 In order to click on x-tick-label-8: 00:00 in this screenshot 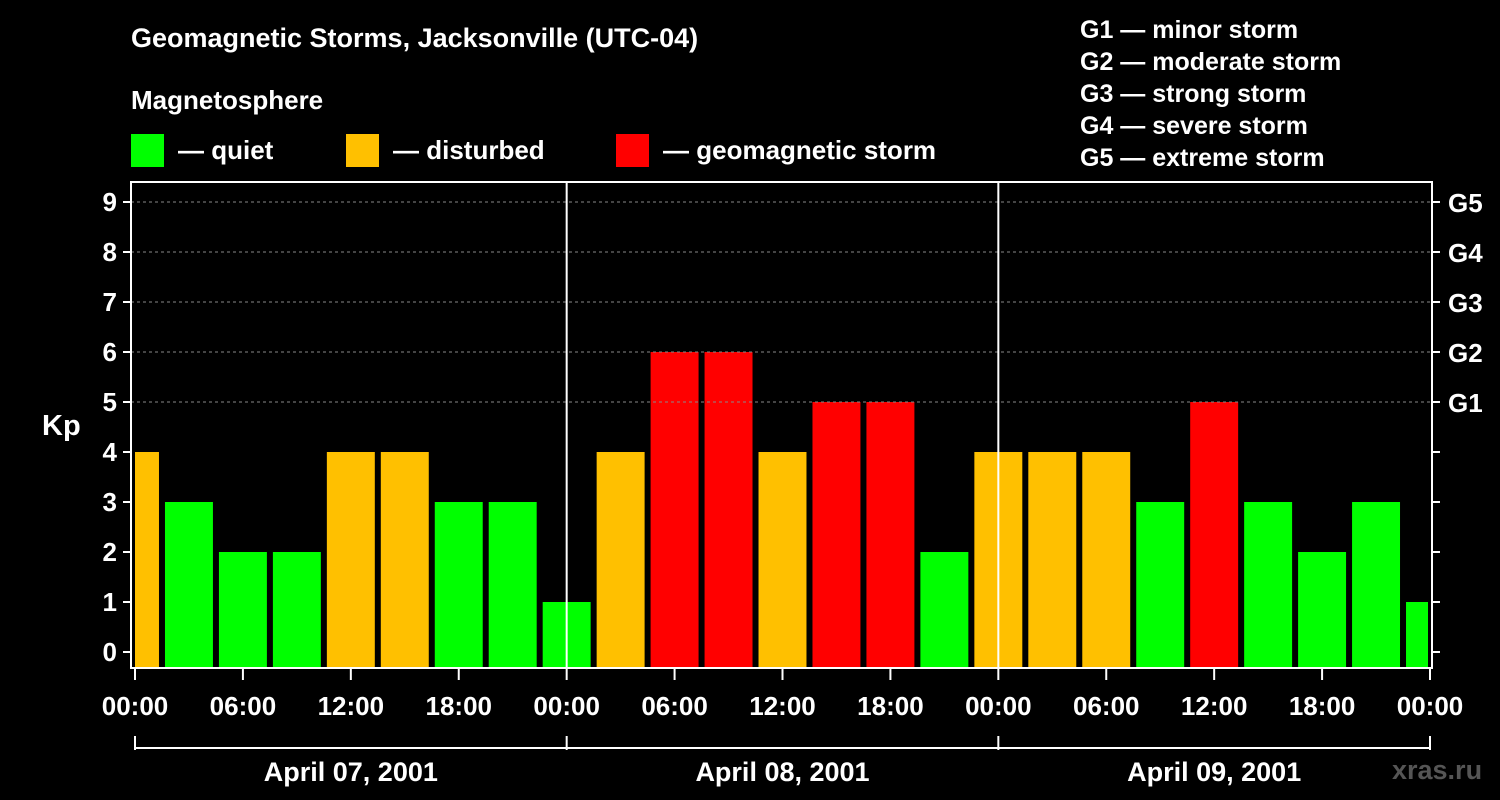, I will do `click(998, 706)`.